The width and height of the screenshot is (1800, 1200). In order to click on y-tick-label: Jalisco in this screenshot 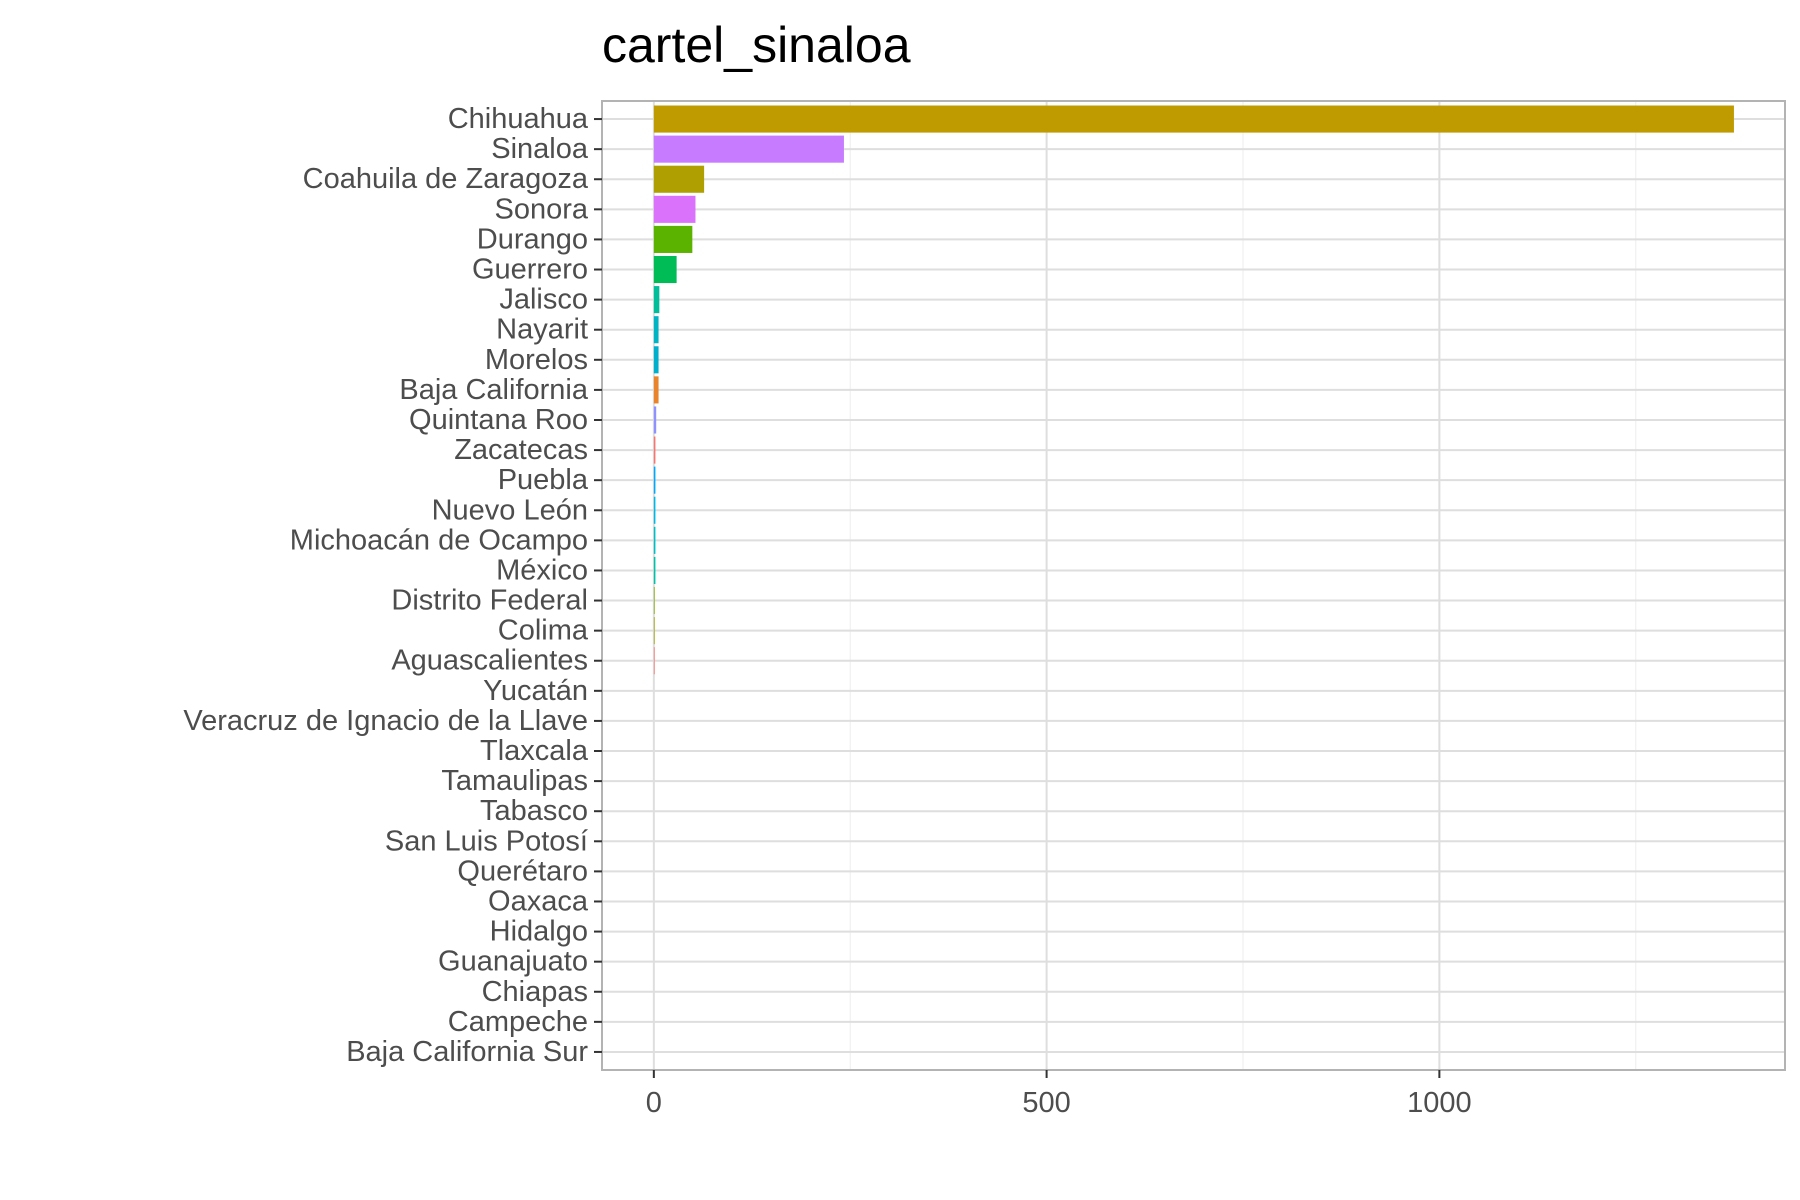, I will do `click(543, 300)`.